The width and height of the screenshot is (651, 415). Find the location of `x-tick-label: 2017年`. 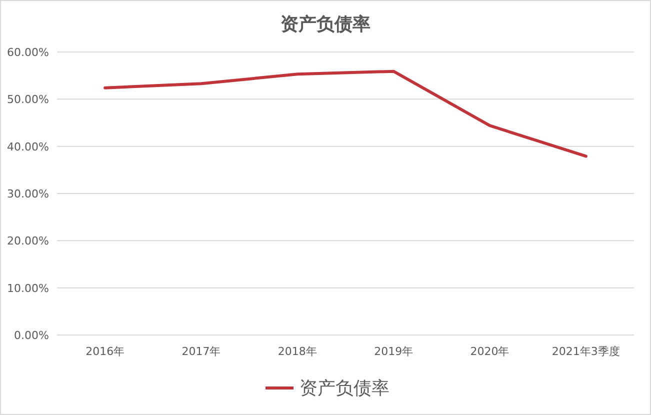

x-tick-label: 2017年 is located at coordinates (201, 351).